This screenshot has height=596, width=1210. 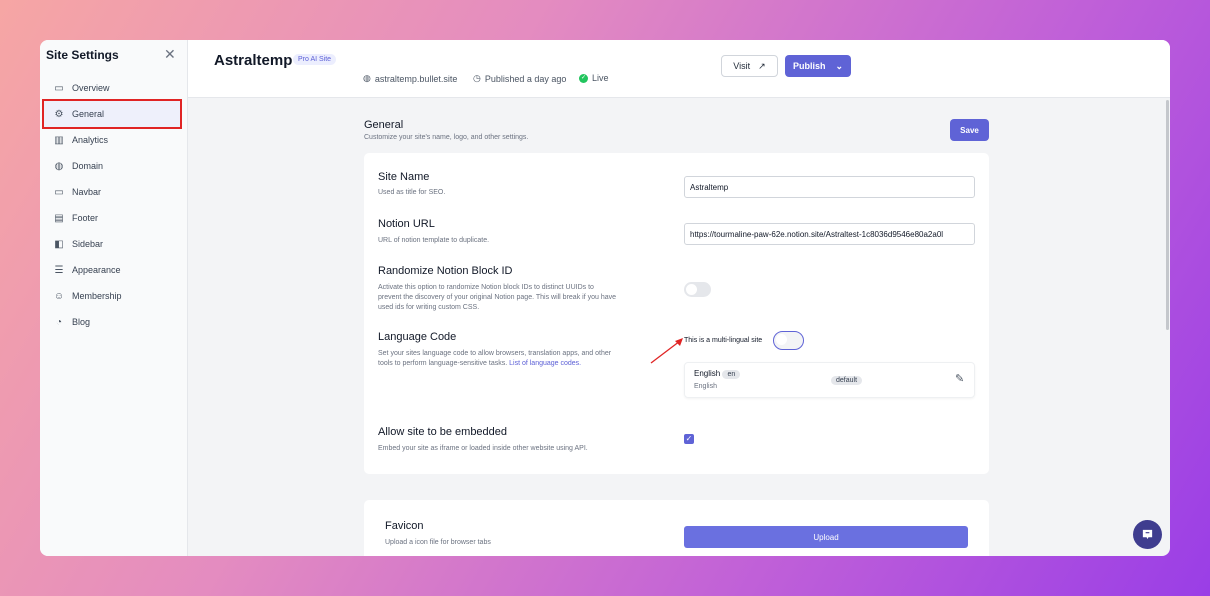 I want to click on visit-label: Visit, so click(x=742, y=66).